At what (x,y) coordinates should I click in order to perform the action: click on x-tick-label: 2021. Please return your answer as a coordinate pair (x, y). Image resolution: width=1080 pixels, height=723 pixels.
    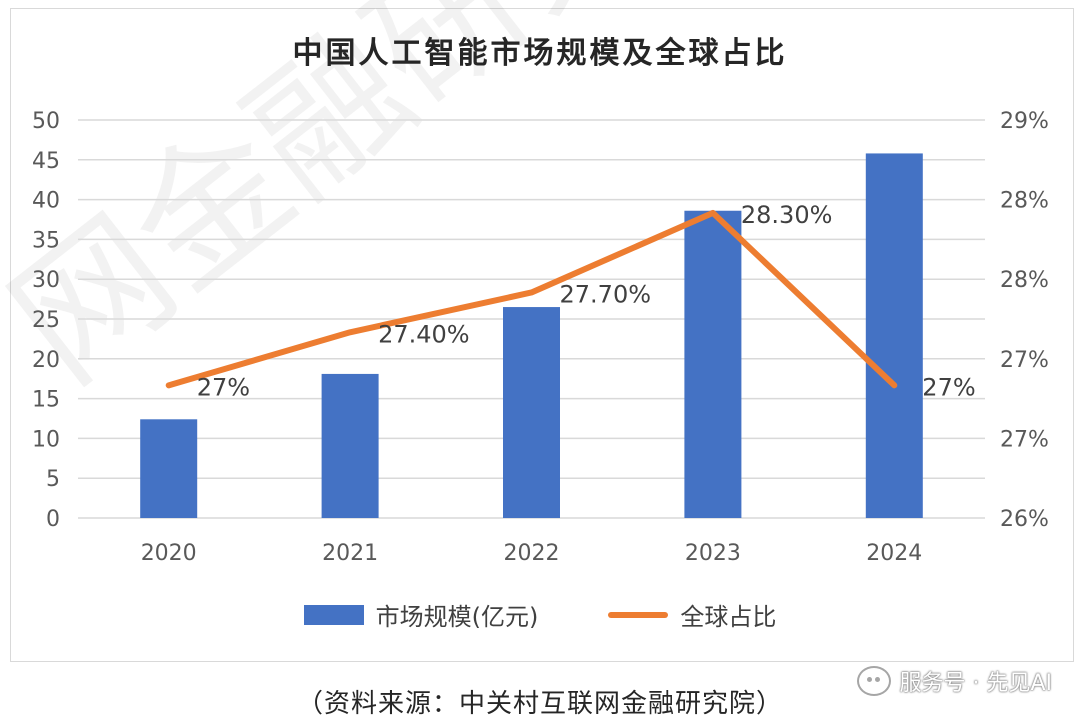
    Looking at the image, I should click on (350, 553).